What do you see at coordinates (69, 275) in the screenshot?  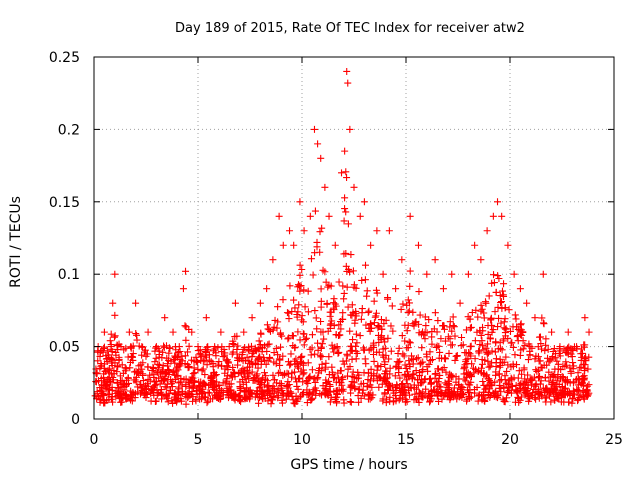 I see `y-tick-label: 0.1` at bounding box center [69, 275].